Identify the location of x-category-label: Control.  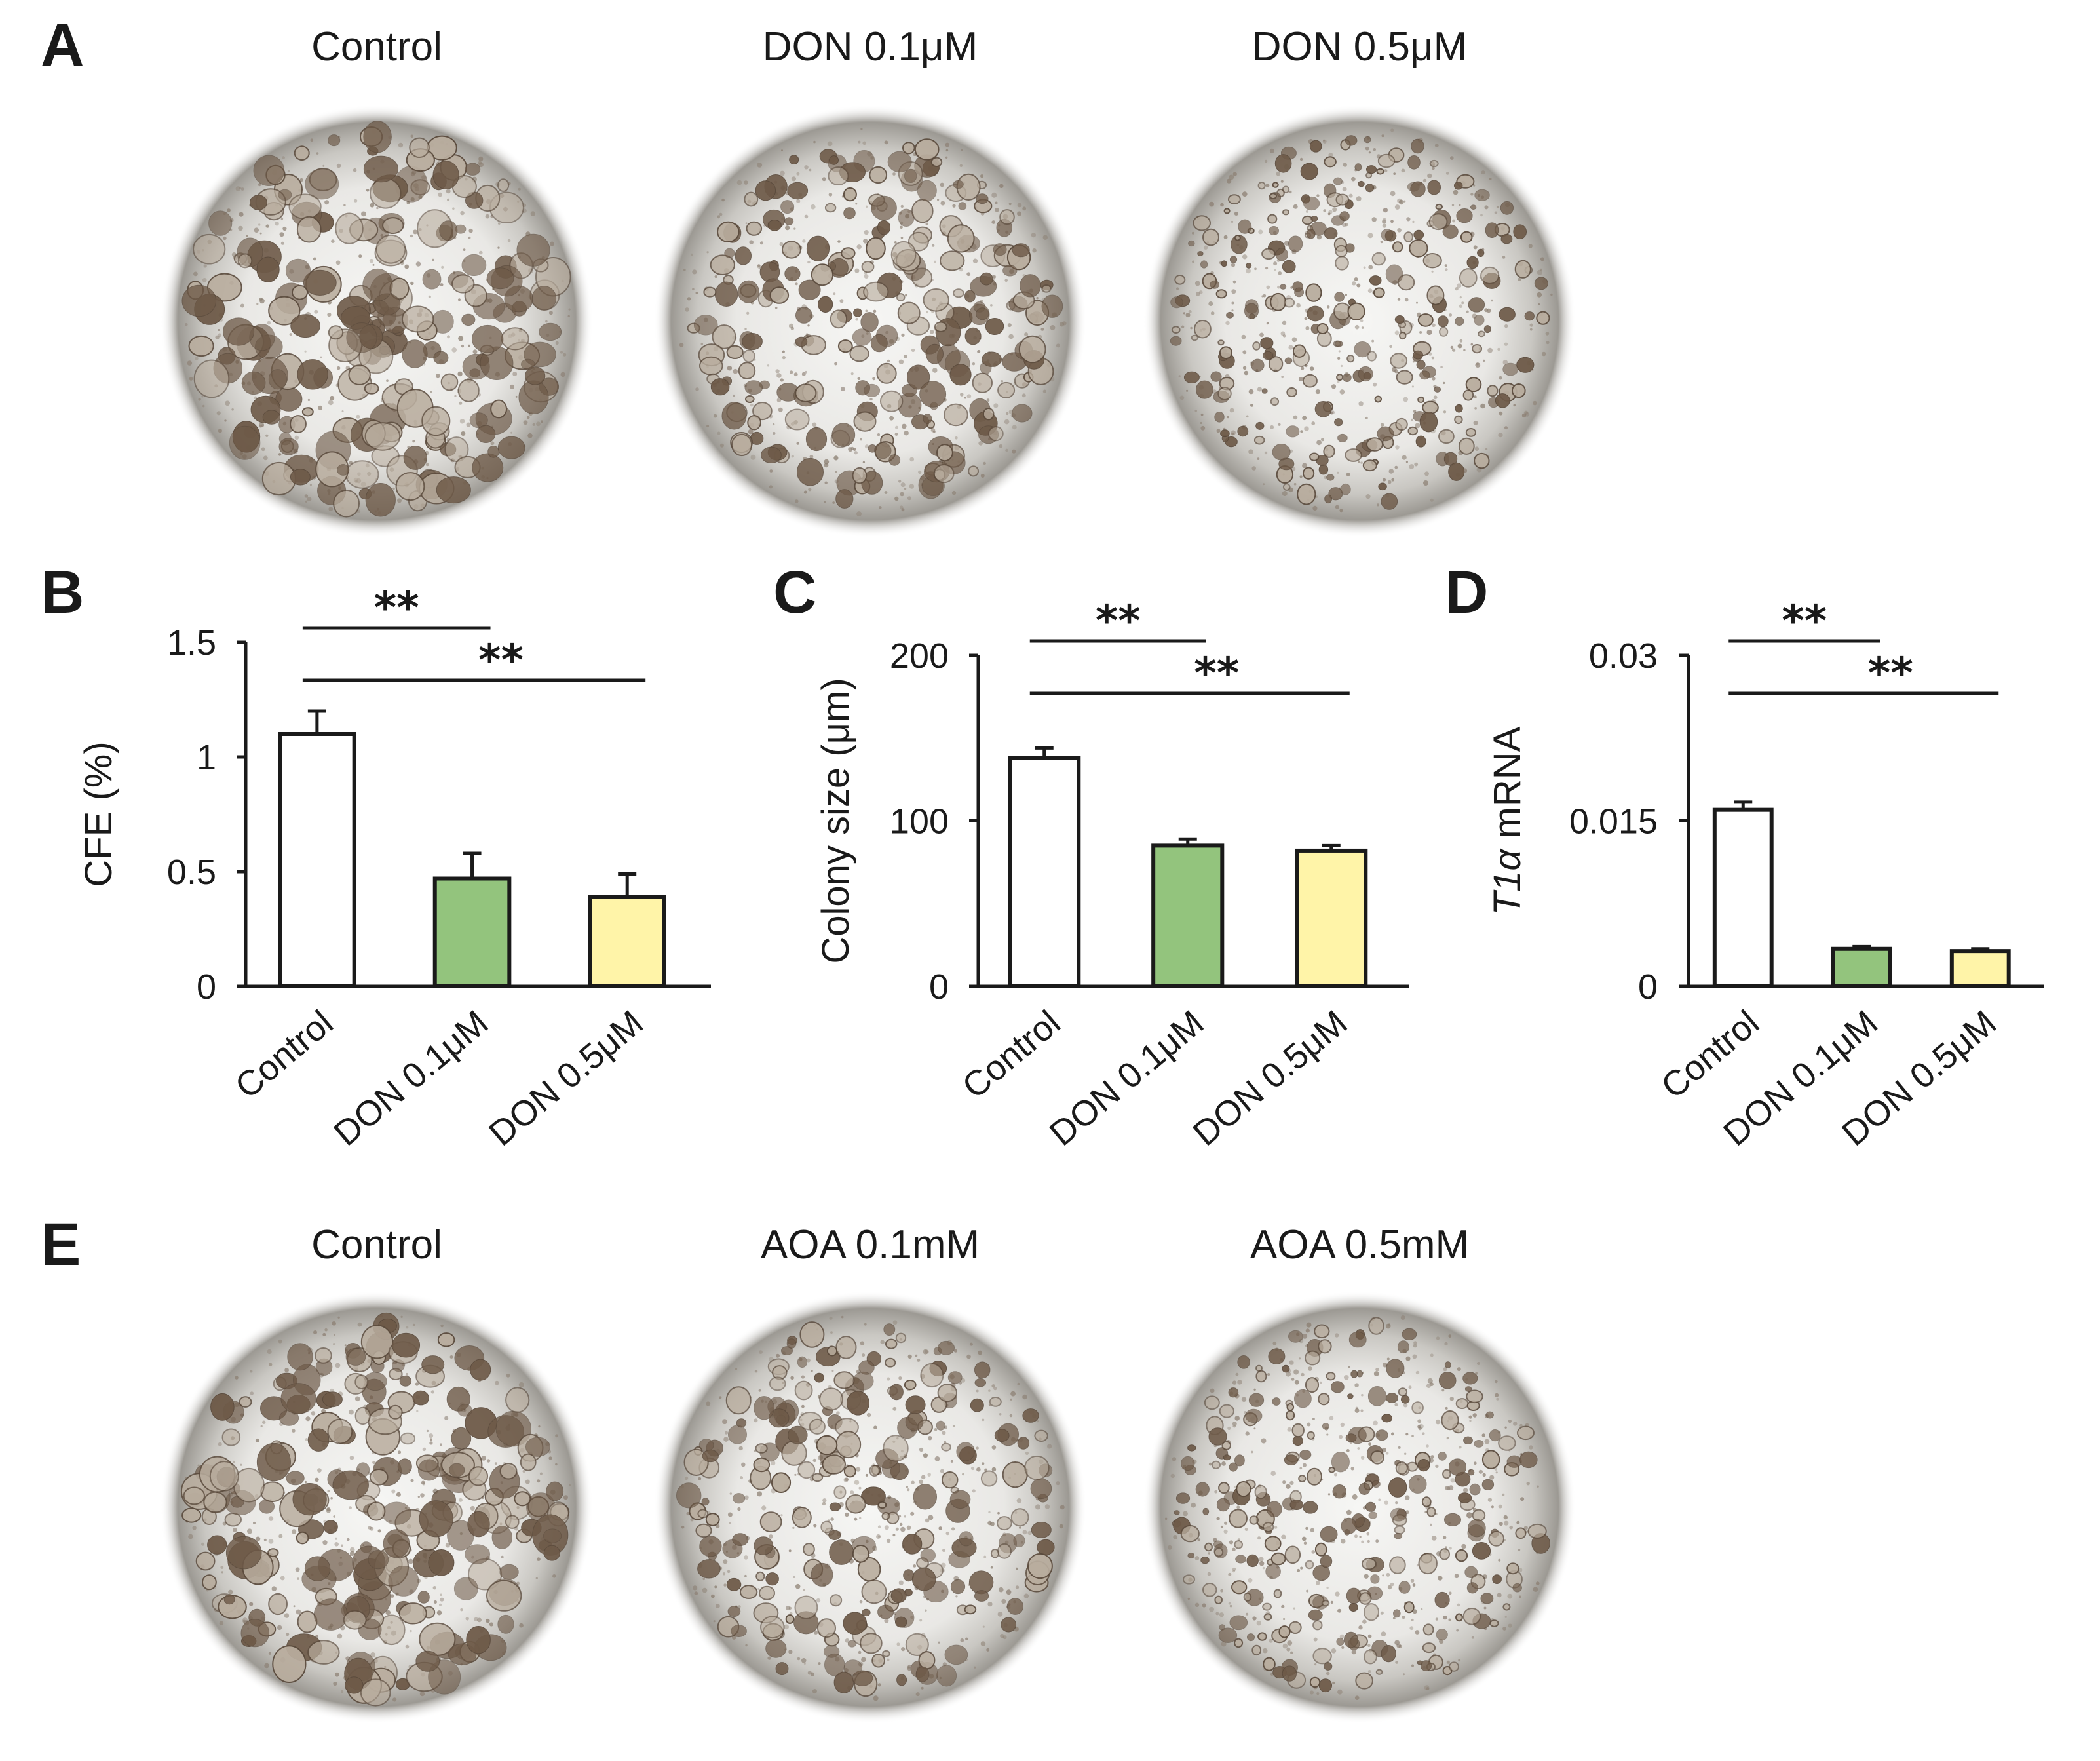
(1710, 1054).